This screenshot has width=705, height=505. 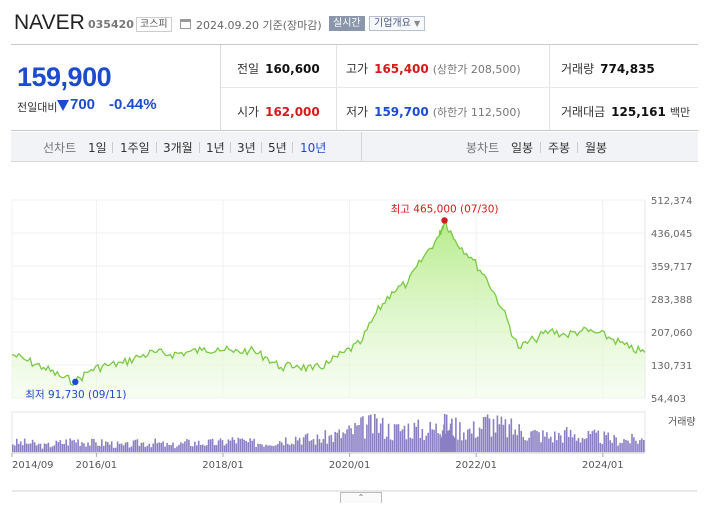 What do you see at coordinates (33, 465) in the screenshot?
I see `x-tick-label: 2014/09` at bounding box center [33, 465].